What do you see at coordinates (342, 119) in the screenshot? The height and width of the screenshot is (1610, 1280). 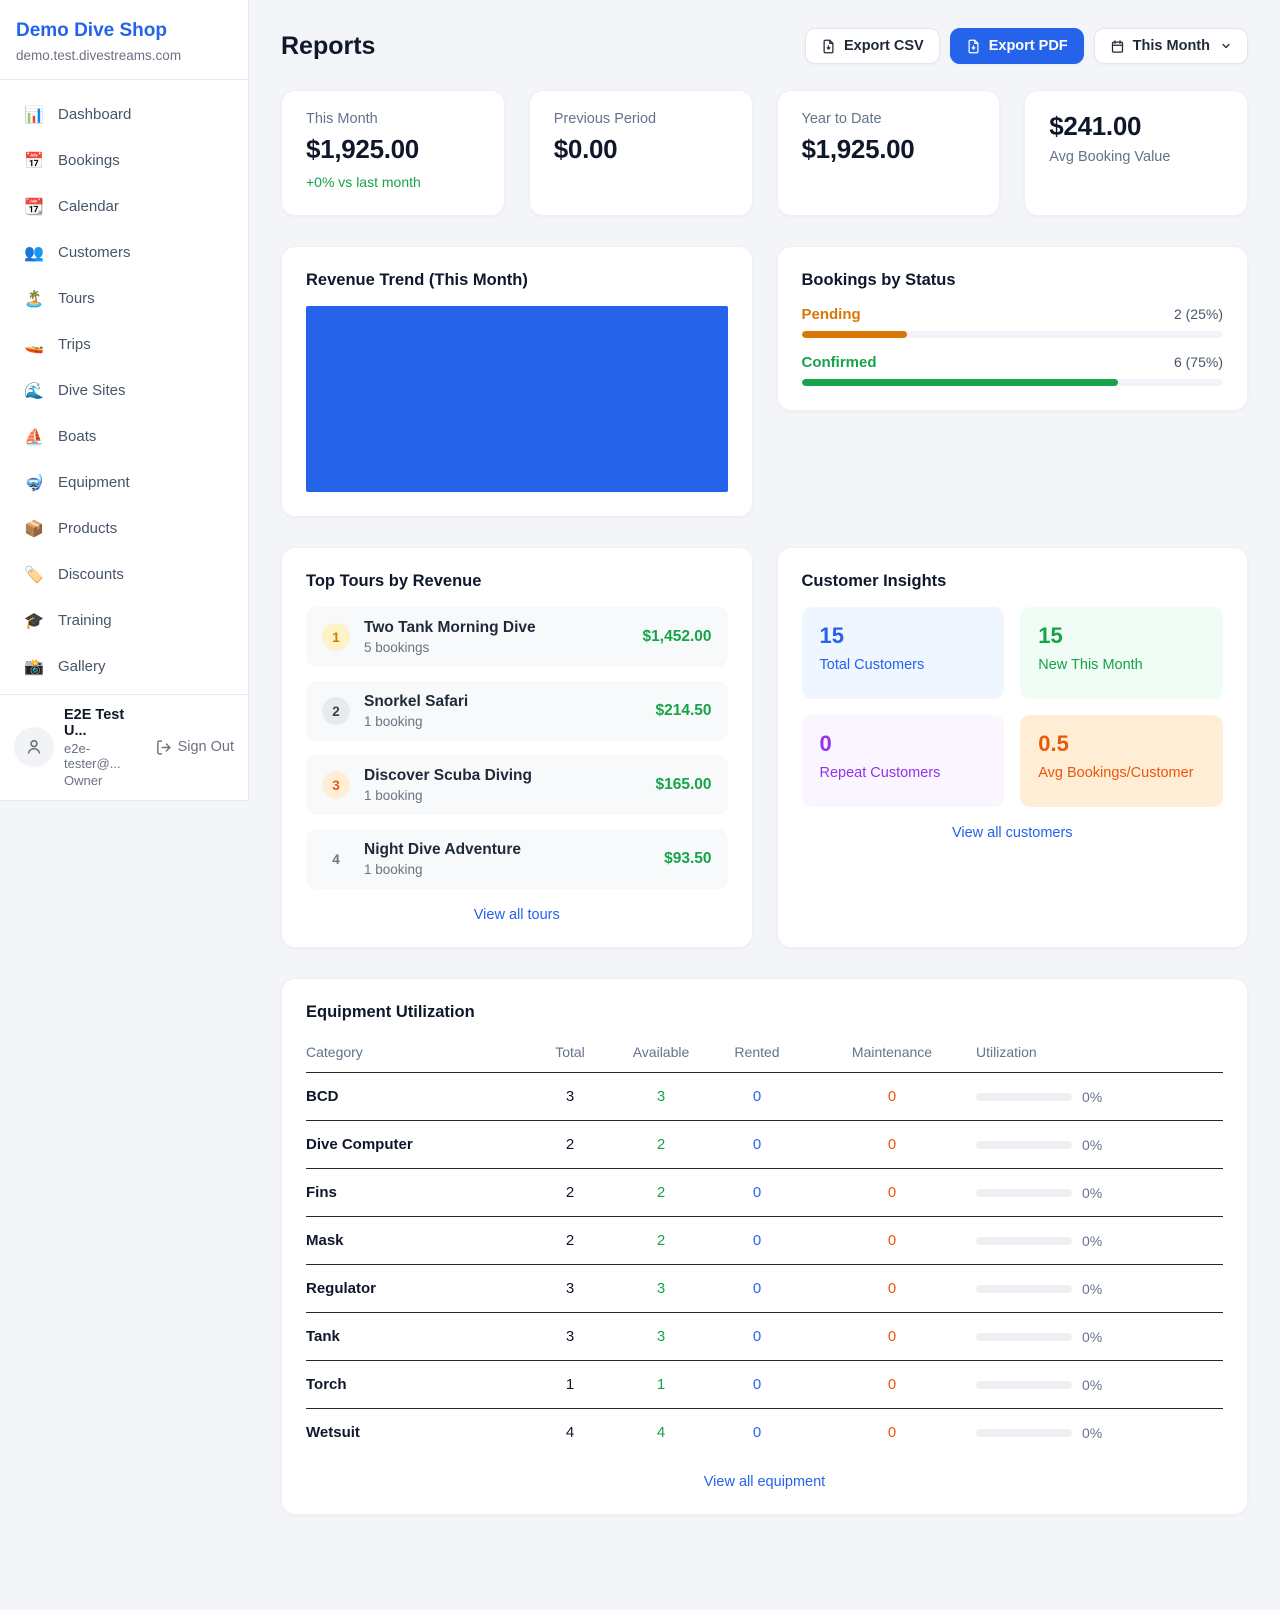 I see `stat-label: This Month` at bounding box center [342, 119].